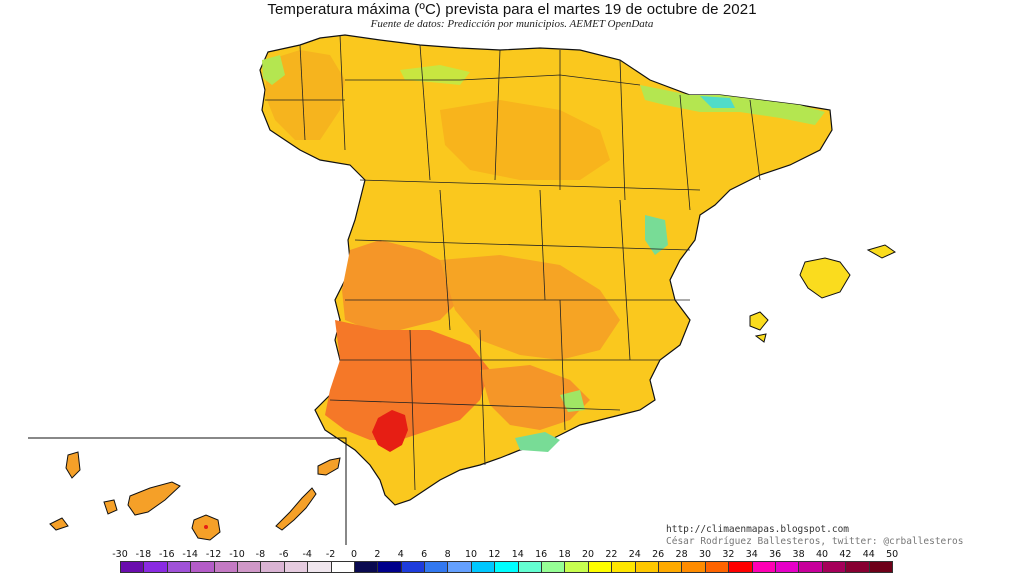  What do you see at coordinates (535, 397) in the screenshot?
I see `zone-south-orange` at bounding box center [535, 397].